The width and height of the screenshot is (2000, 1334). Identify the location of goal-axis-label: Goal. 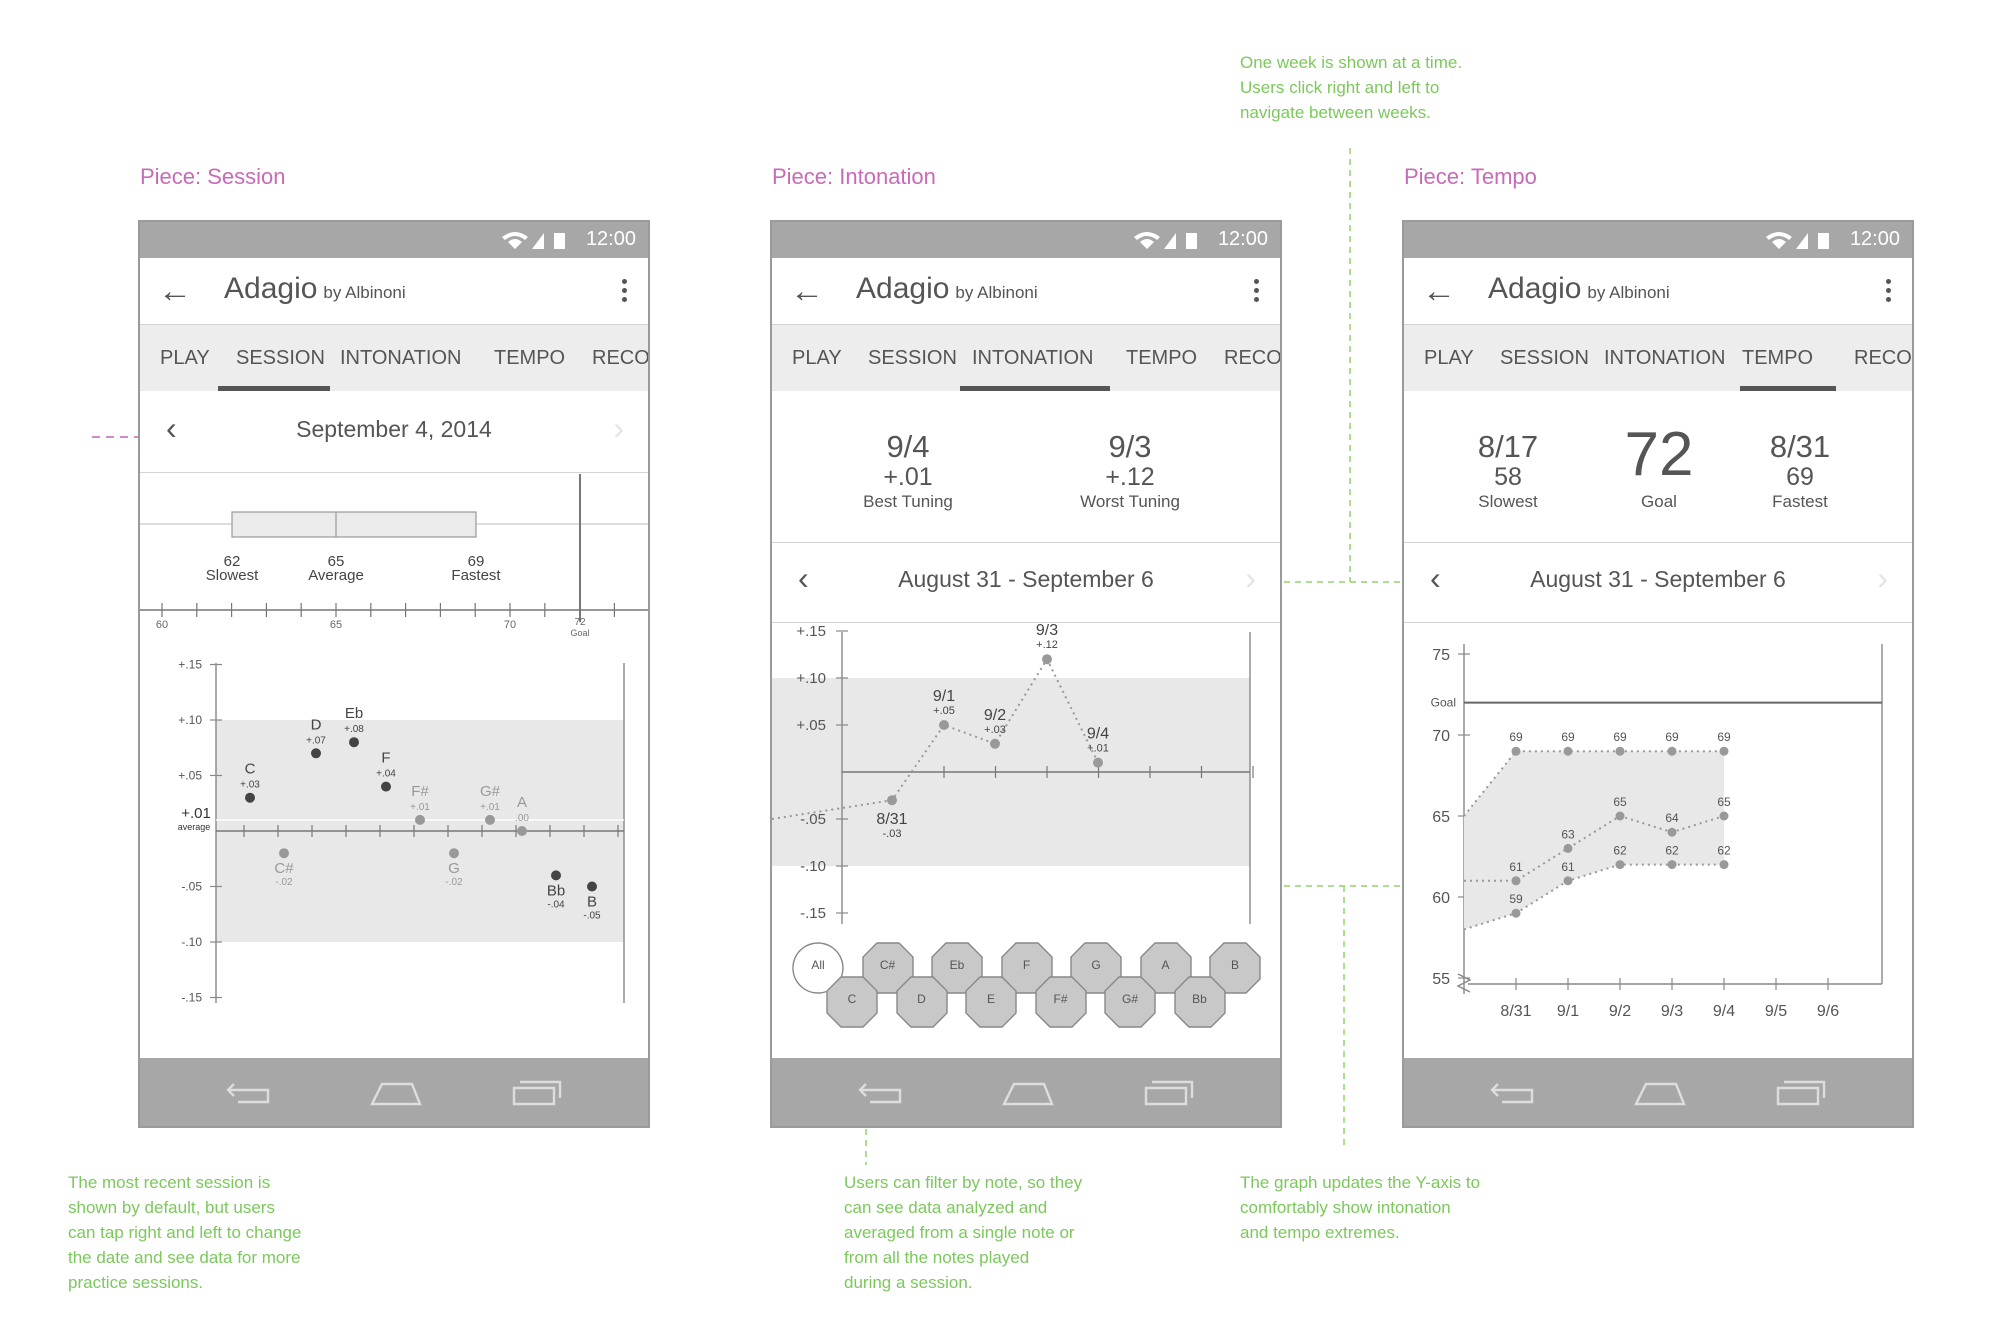
(1443, 703).